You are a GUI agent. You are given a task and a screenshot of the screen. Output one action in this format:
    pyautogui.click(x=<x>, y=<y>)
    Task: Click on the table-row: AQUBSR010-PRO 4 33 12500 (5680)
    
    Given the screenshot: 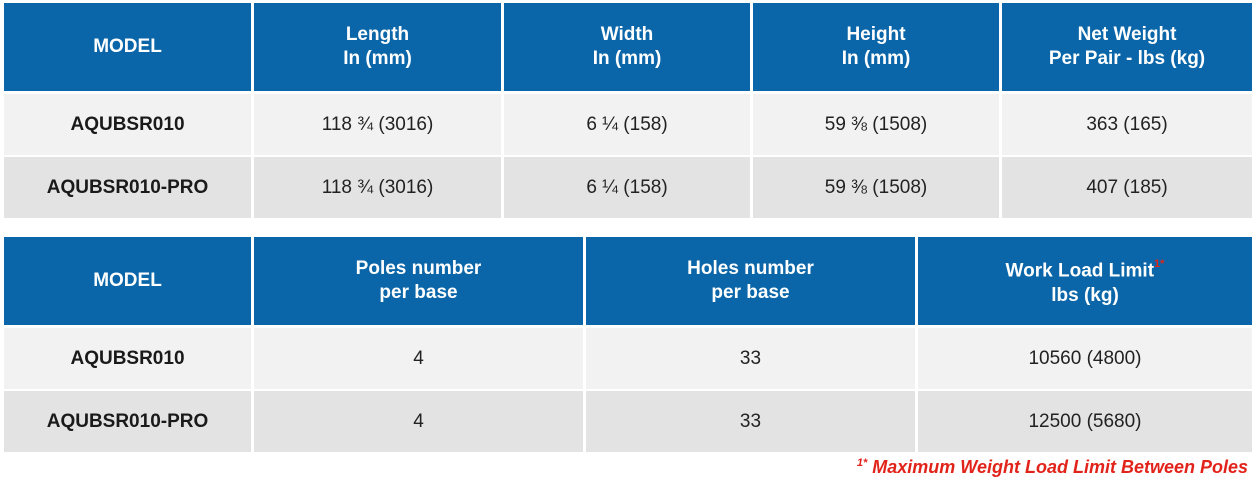 What is the action you would take?
    pyautogui.click(x=628, y=421)
    